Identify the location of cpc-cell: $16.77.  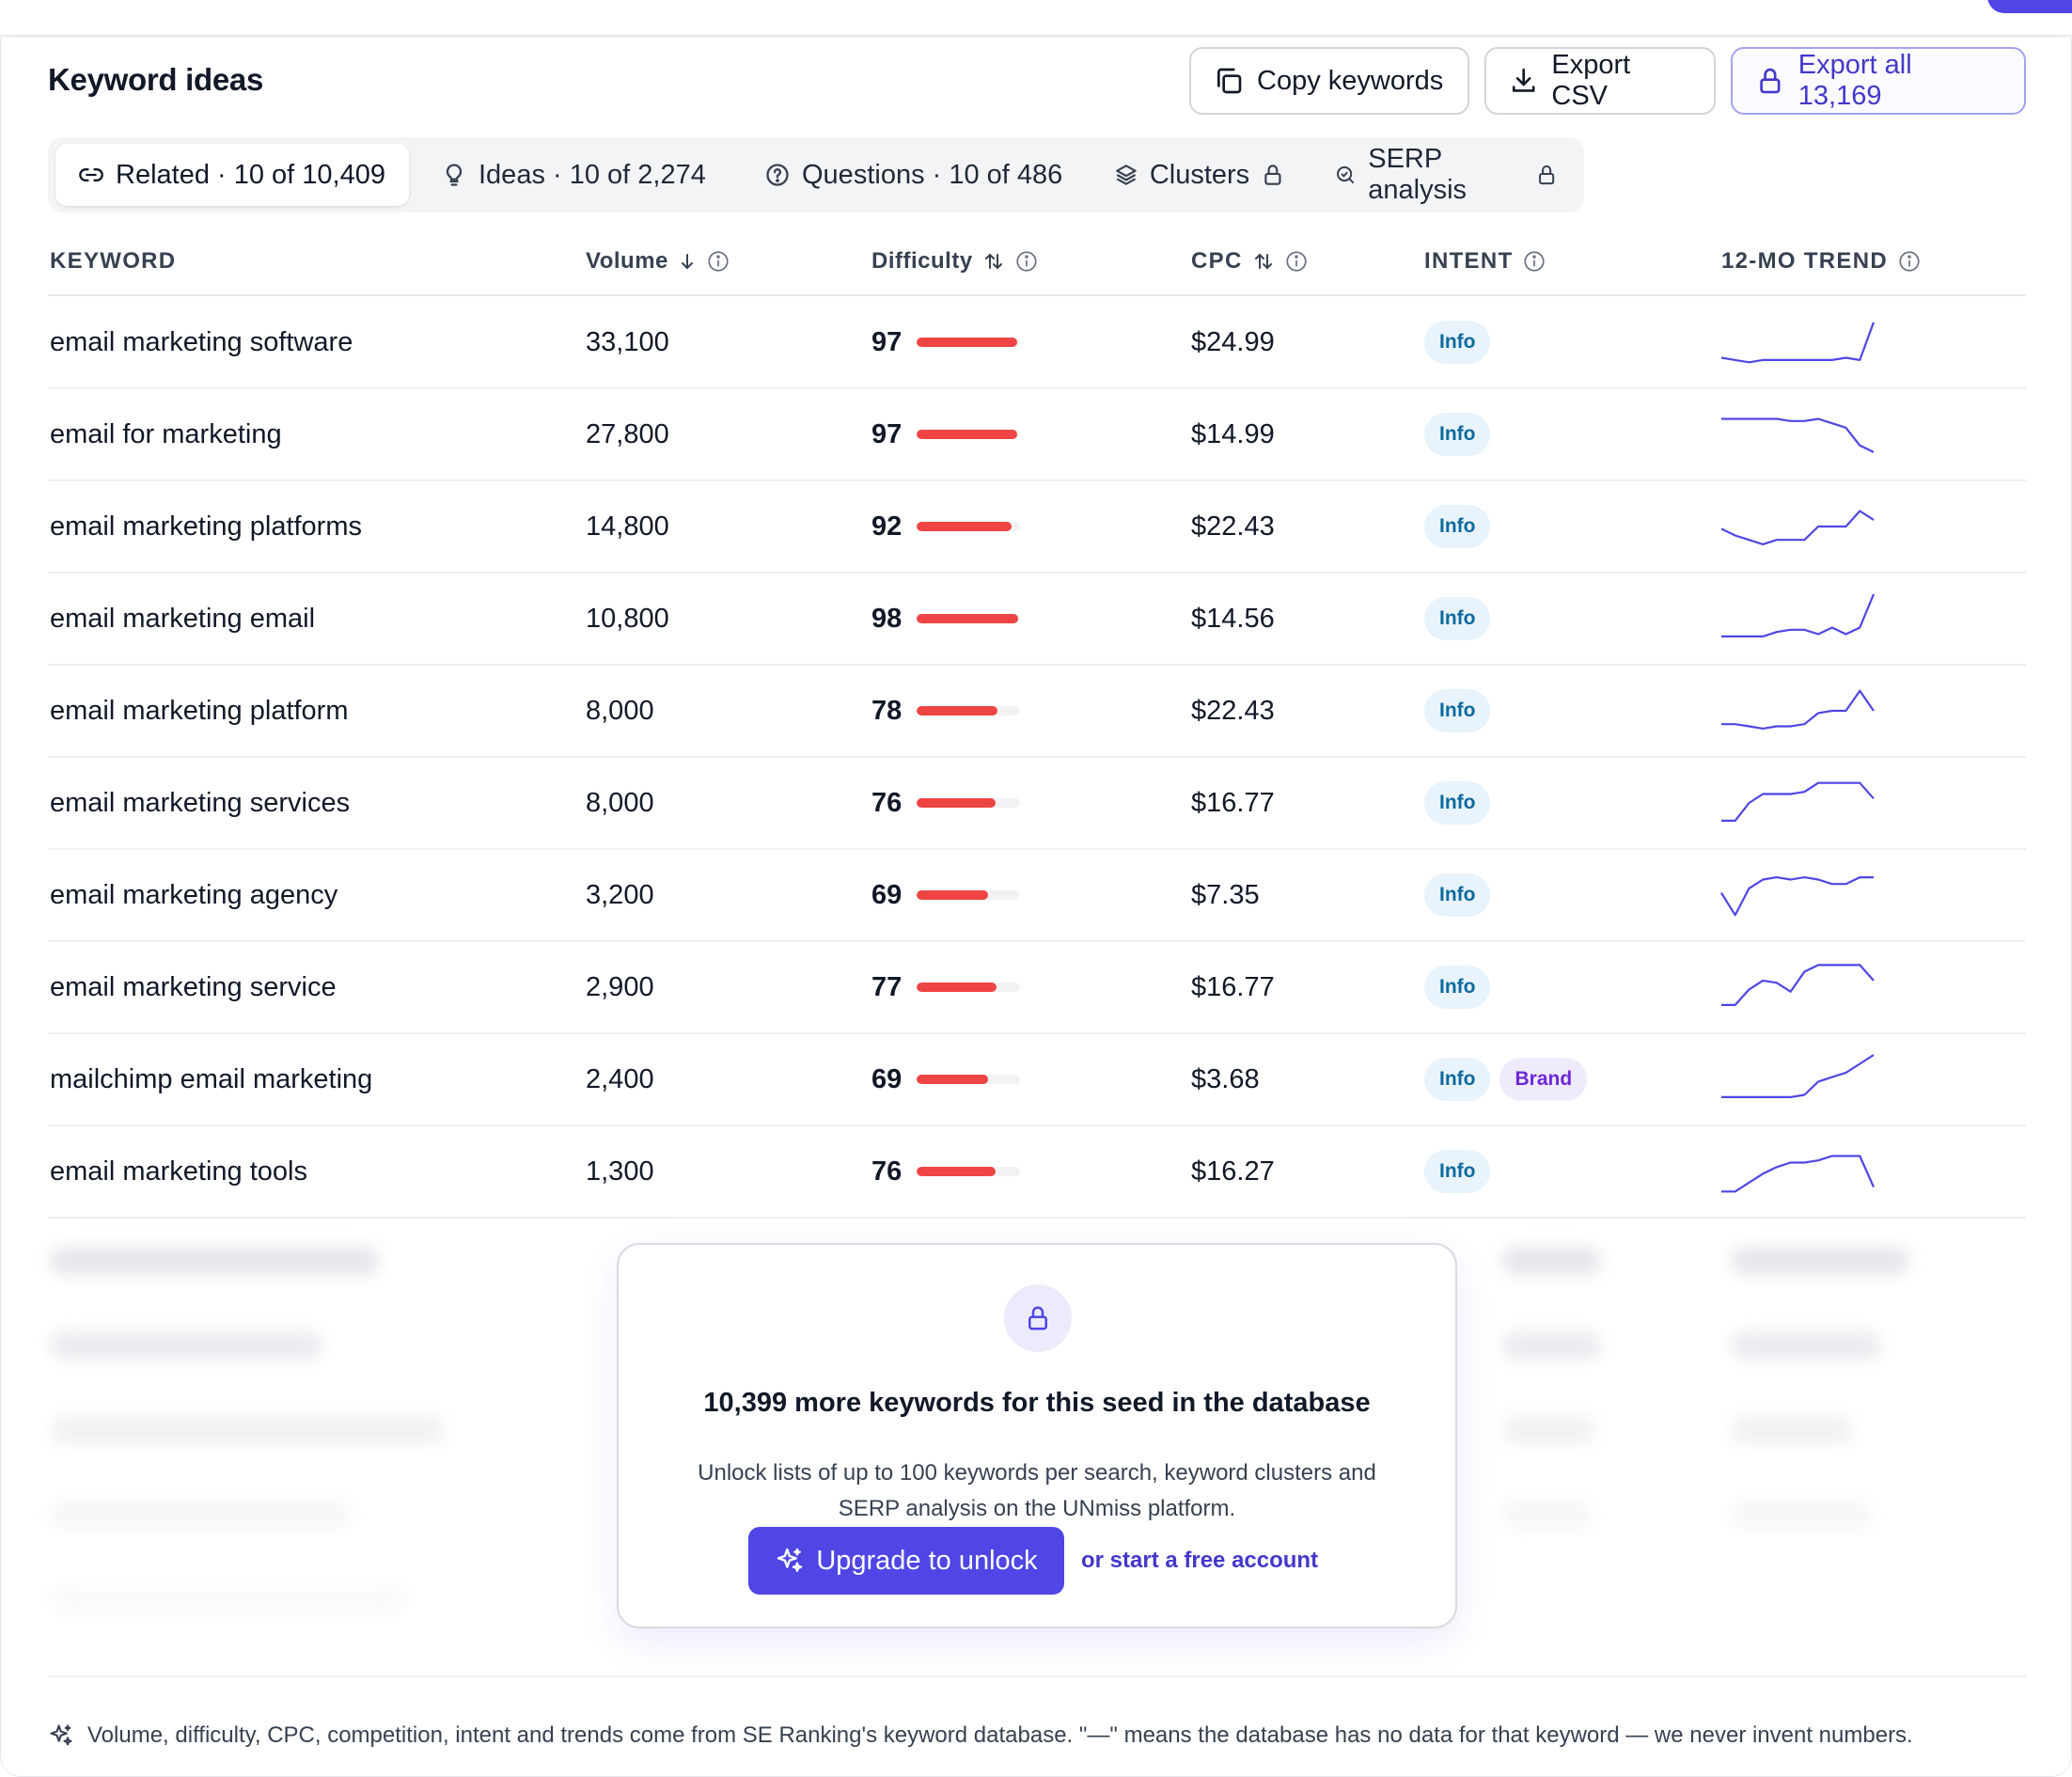
(1233, 802).